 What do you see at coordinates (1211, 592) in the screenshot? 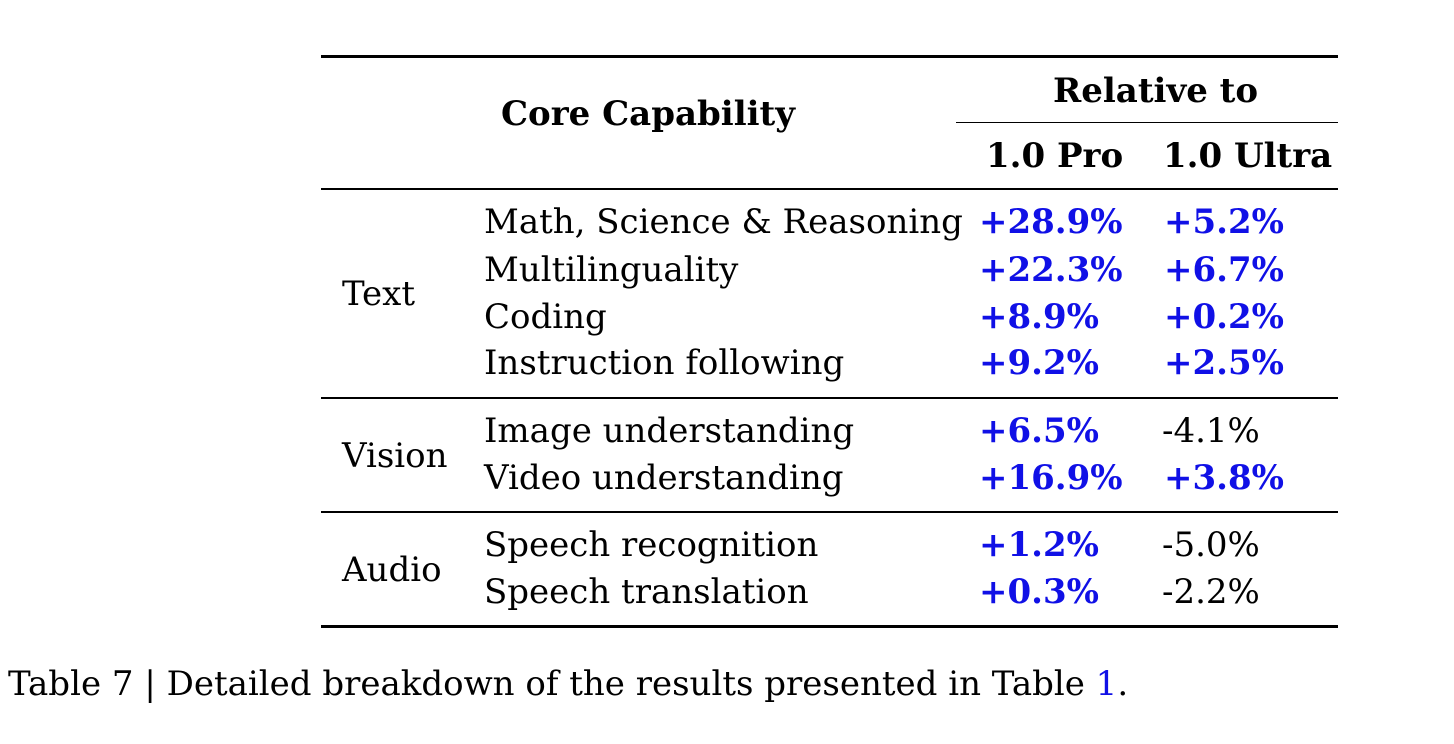
I see `row-ultra-value: -2.2%` at bounding box center [1211, 592].